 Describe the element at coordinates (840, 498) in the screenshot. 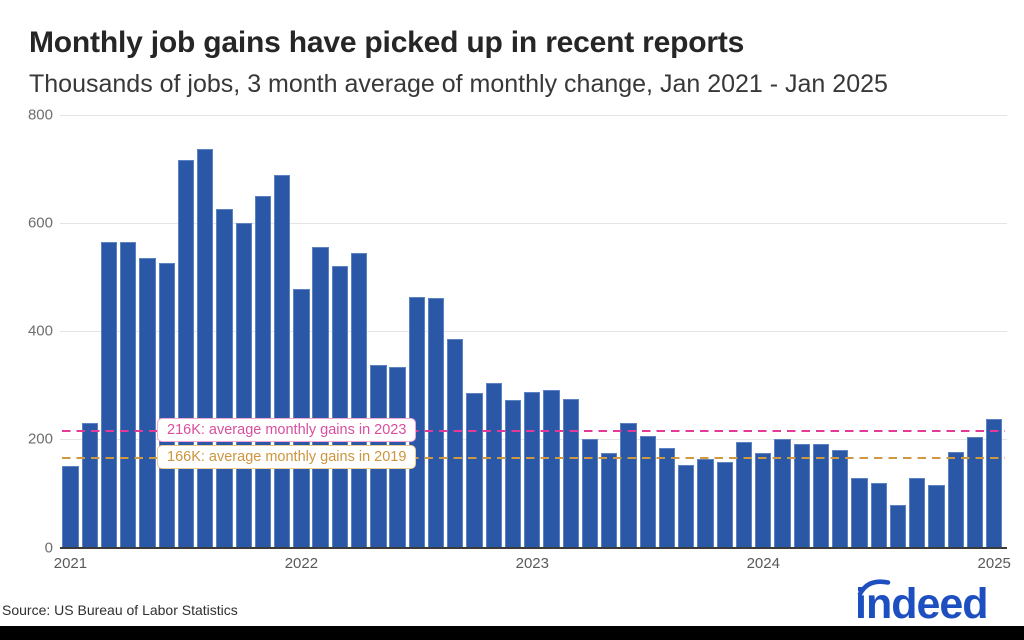

I see `bar-may-2024` at that location.